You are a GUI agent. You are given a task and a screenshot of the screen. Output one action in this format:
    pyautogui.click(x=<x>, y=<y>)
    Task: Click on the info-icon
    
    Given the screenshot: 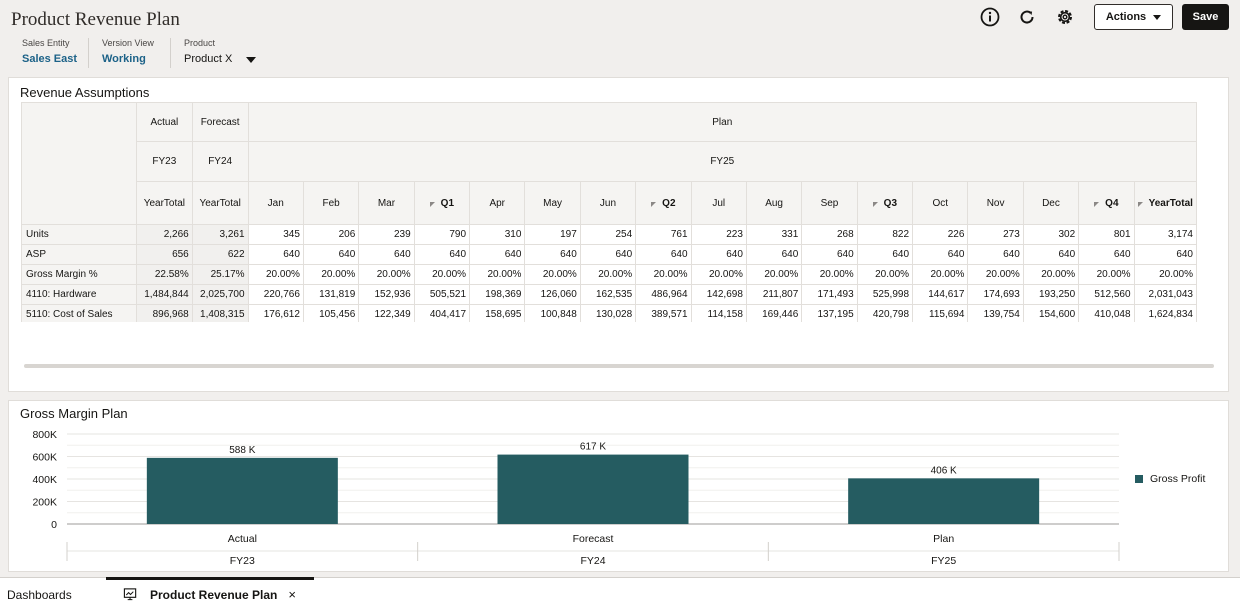 What is the action you would take?
    pyautogui.click(x=990, y=17)
    